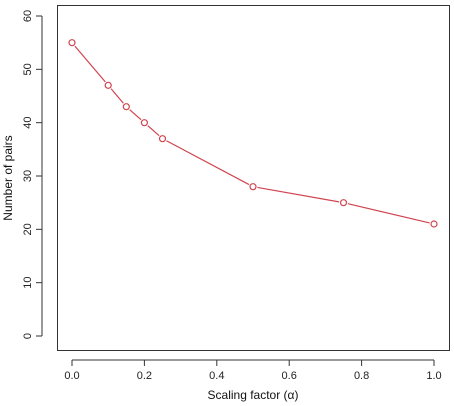 The height and width of the screenshot is (406, 454). Describe the element at coordinates (289, 376) in the screenshot. I see `x-tick-label: 0.6` at that location.